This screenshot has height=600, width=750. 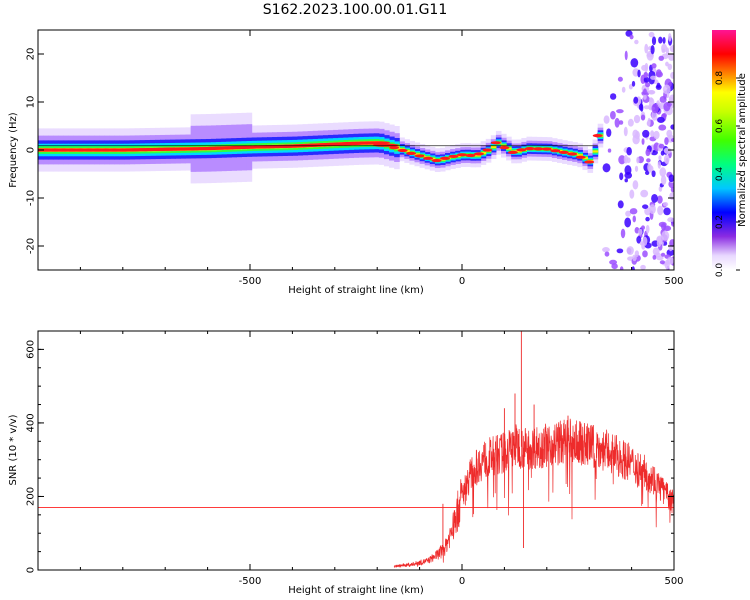 I want to click on y-tick-label: -10, so click(x=31, y=198).